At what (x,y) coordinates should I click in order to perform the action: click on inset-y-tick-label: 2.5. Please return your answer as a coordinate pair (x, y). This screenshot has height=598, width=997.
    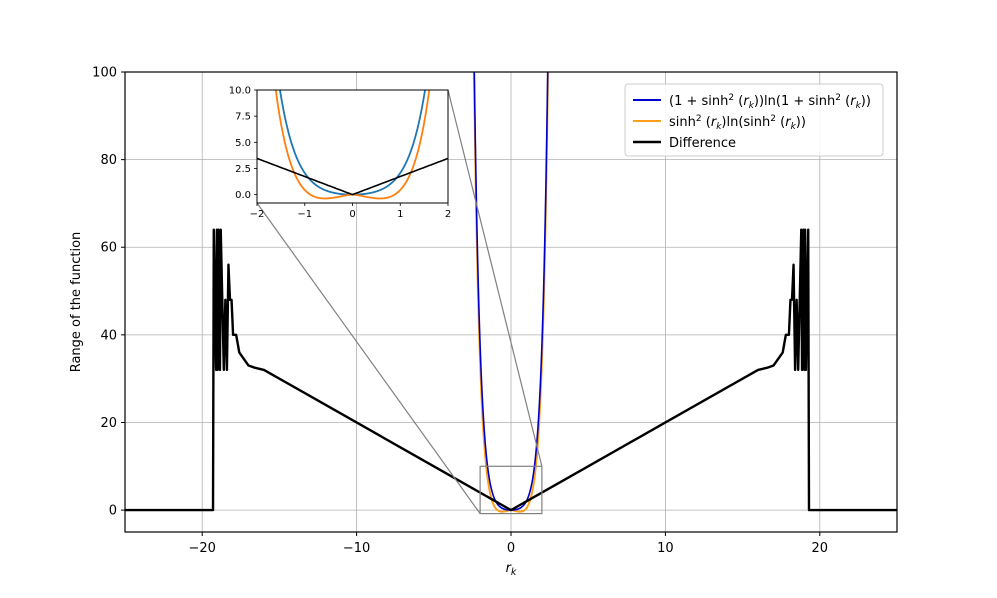
    Looking at the image, I should click on (243, 169).